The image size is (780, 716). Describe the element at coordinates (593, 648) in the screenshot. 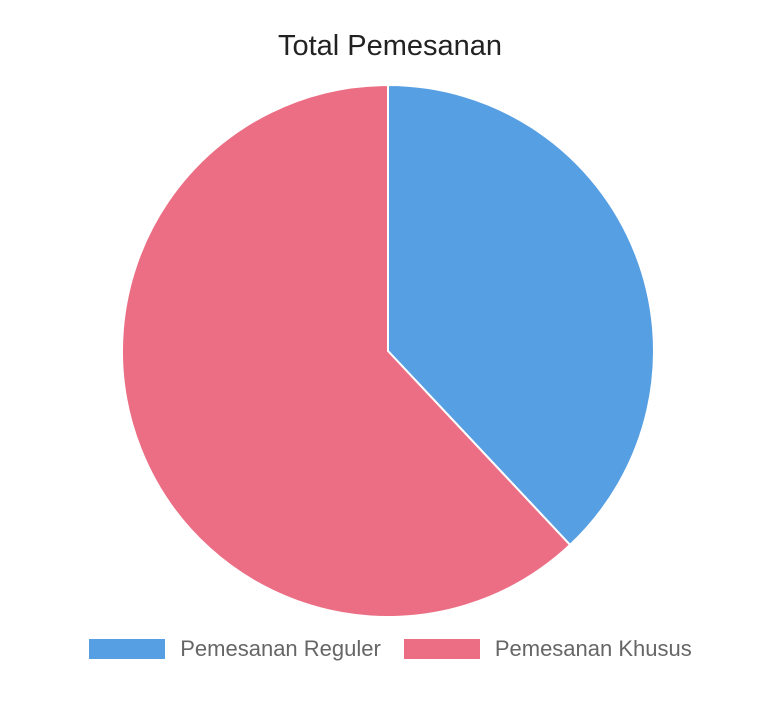

I see `legend-label: Pemesanan Khusus` at that location.